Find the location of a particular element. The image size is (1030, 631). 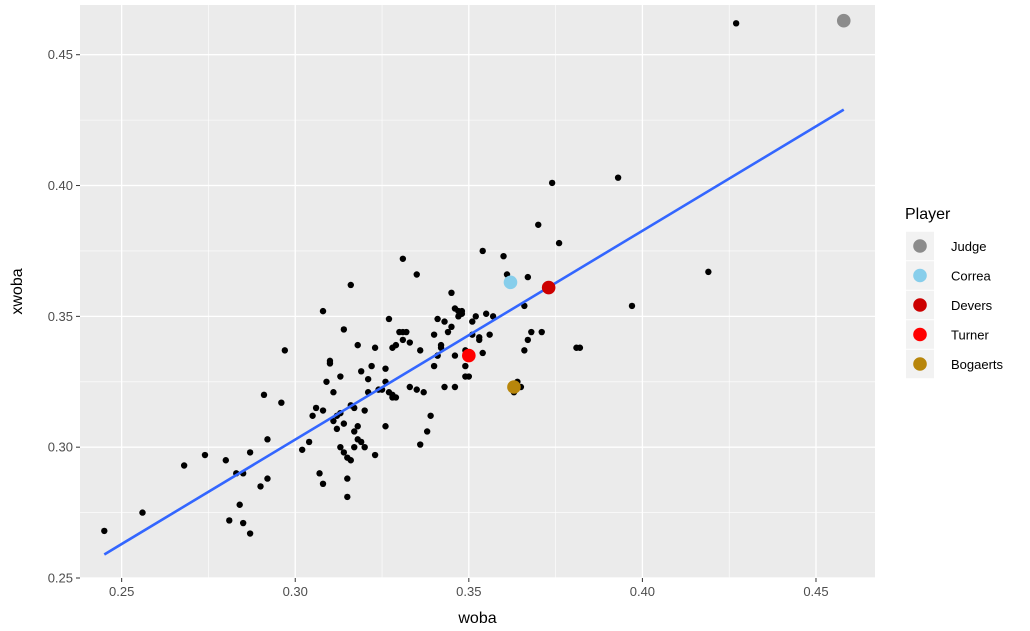

y-tick-label: 0.40 is located at coordinates (60, 185).